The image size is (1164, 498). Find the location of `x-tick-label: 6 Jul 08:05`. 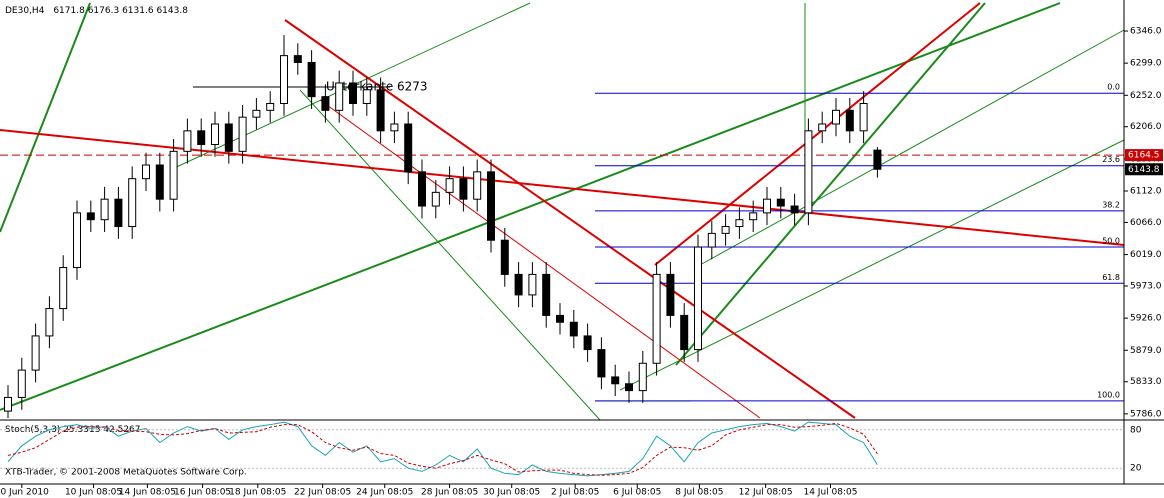

x-tick-label: 6 Jul 08:05 is located at coordinates (637, 493).